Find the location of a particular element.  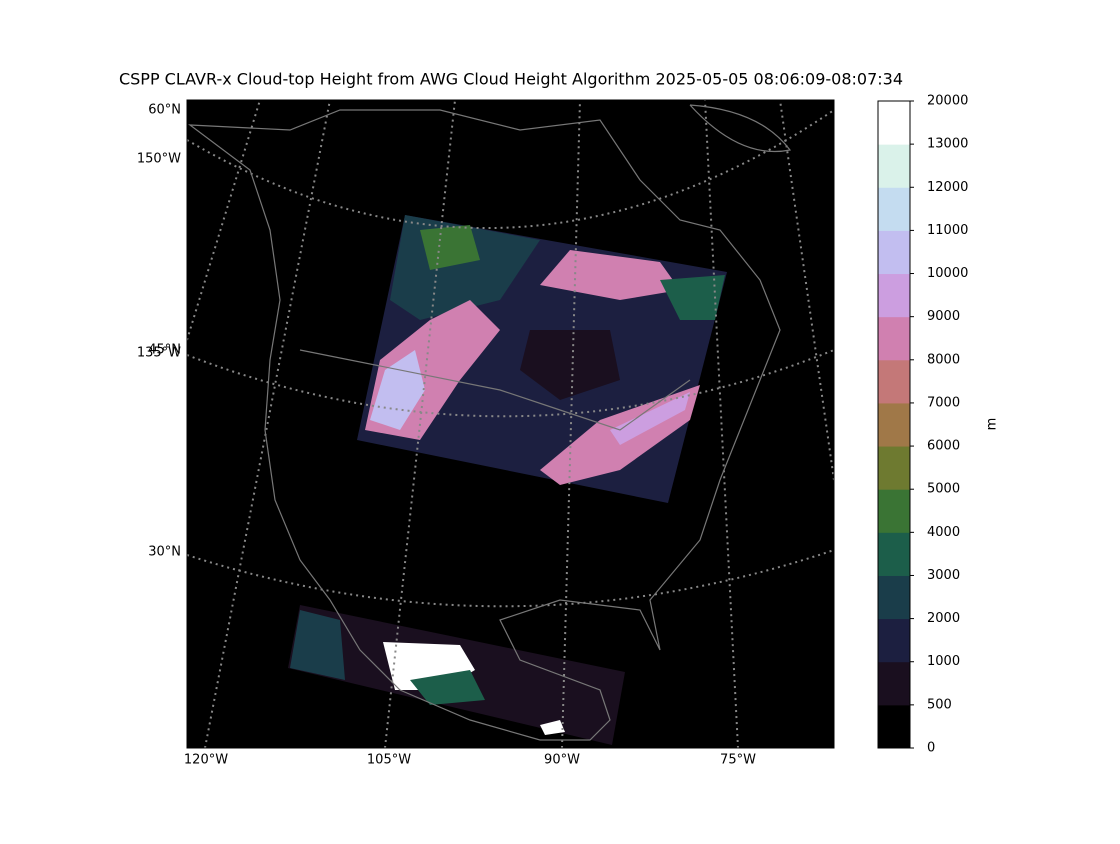

colorbar-frame is located at coordinates (894, 424).